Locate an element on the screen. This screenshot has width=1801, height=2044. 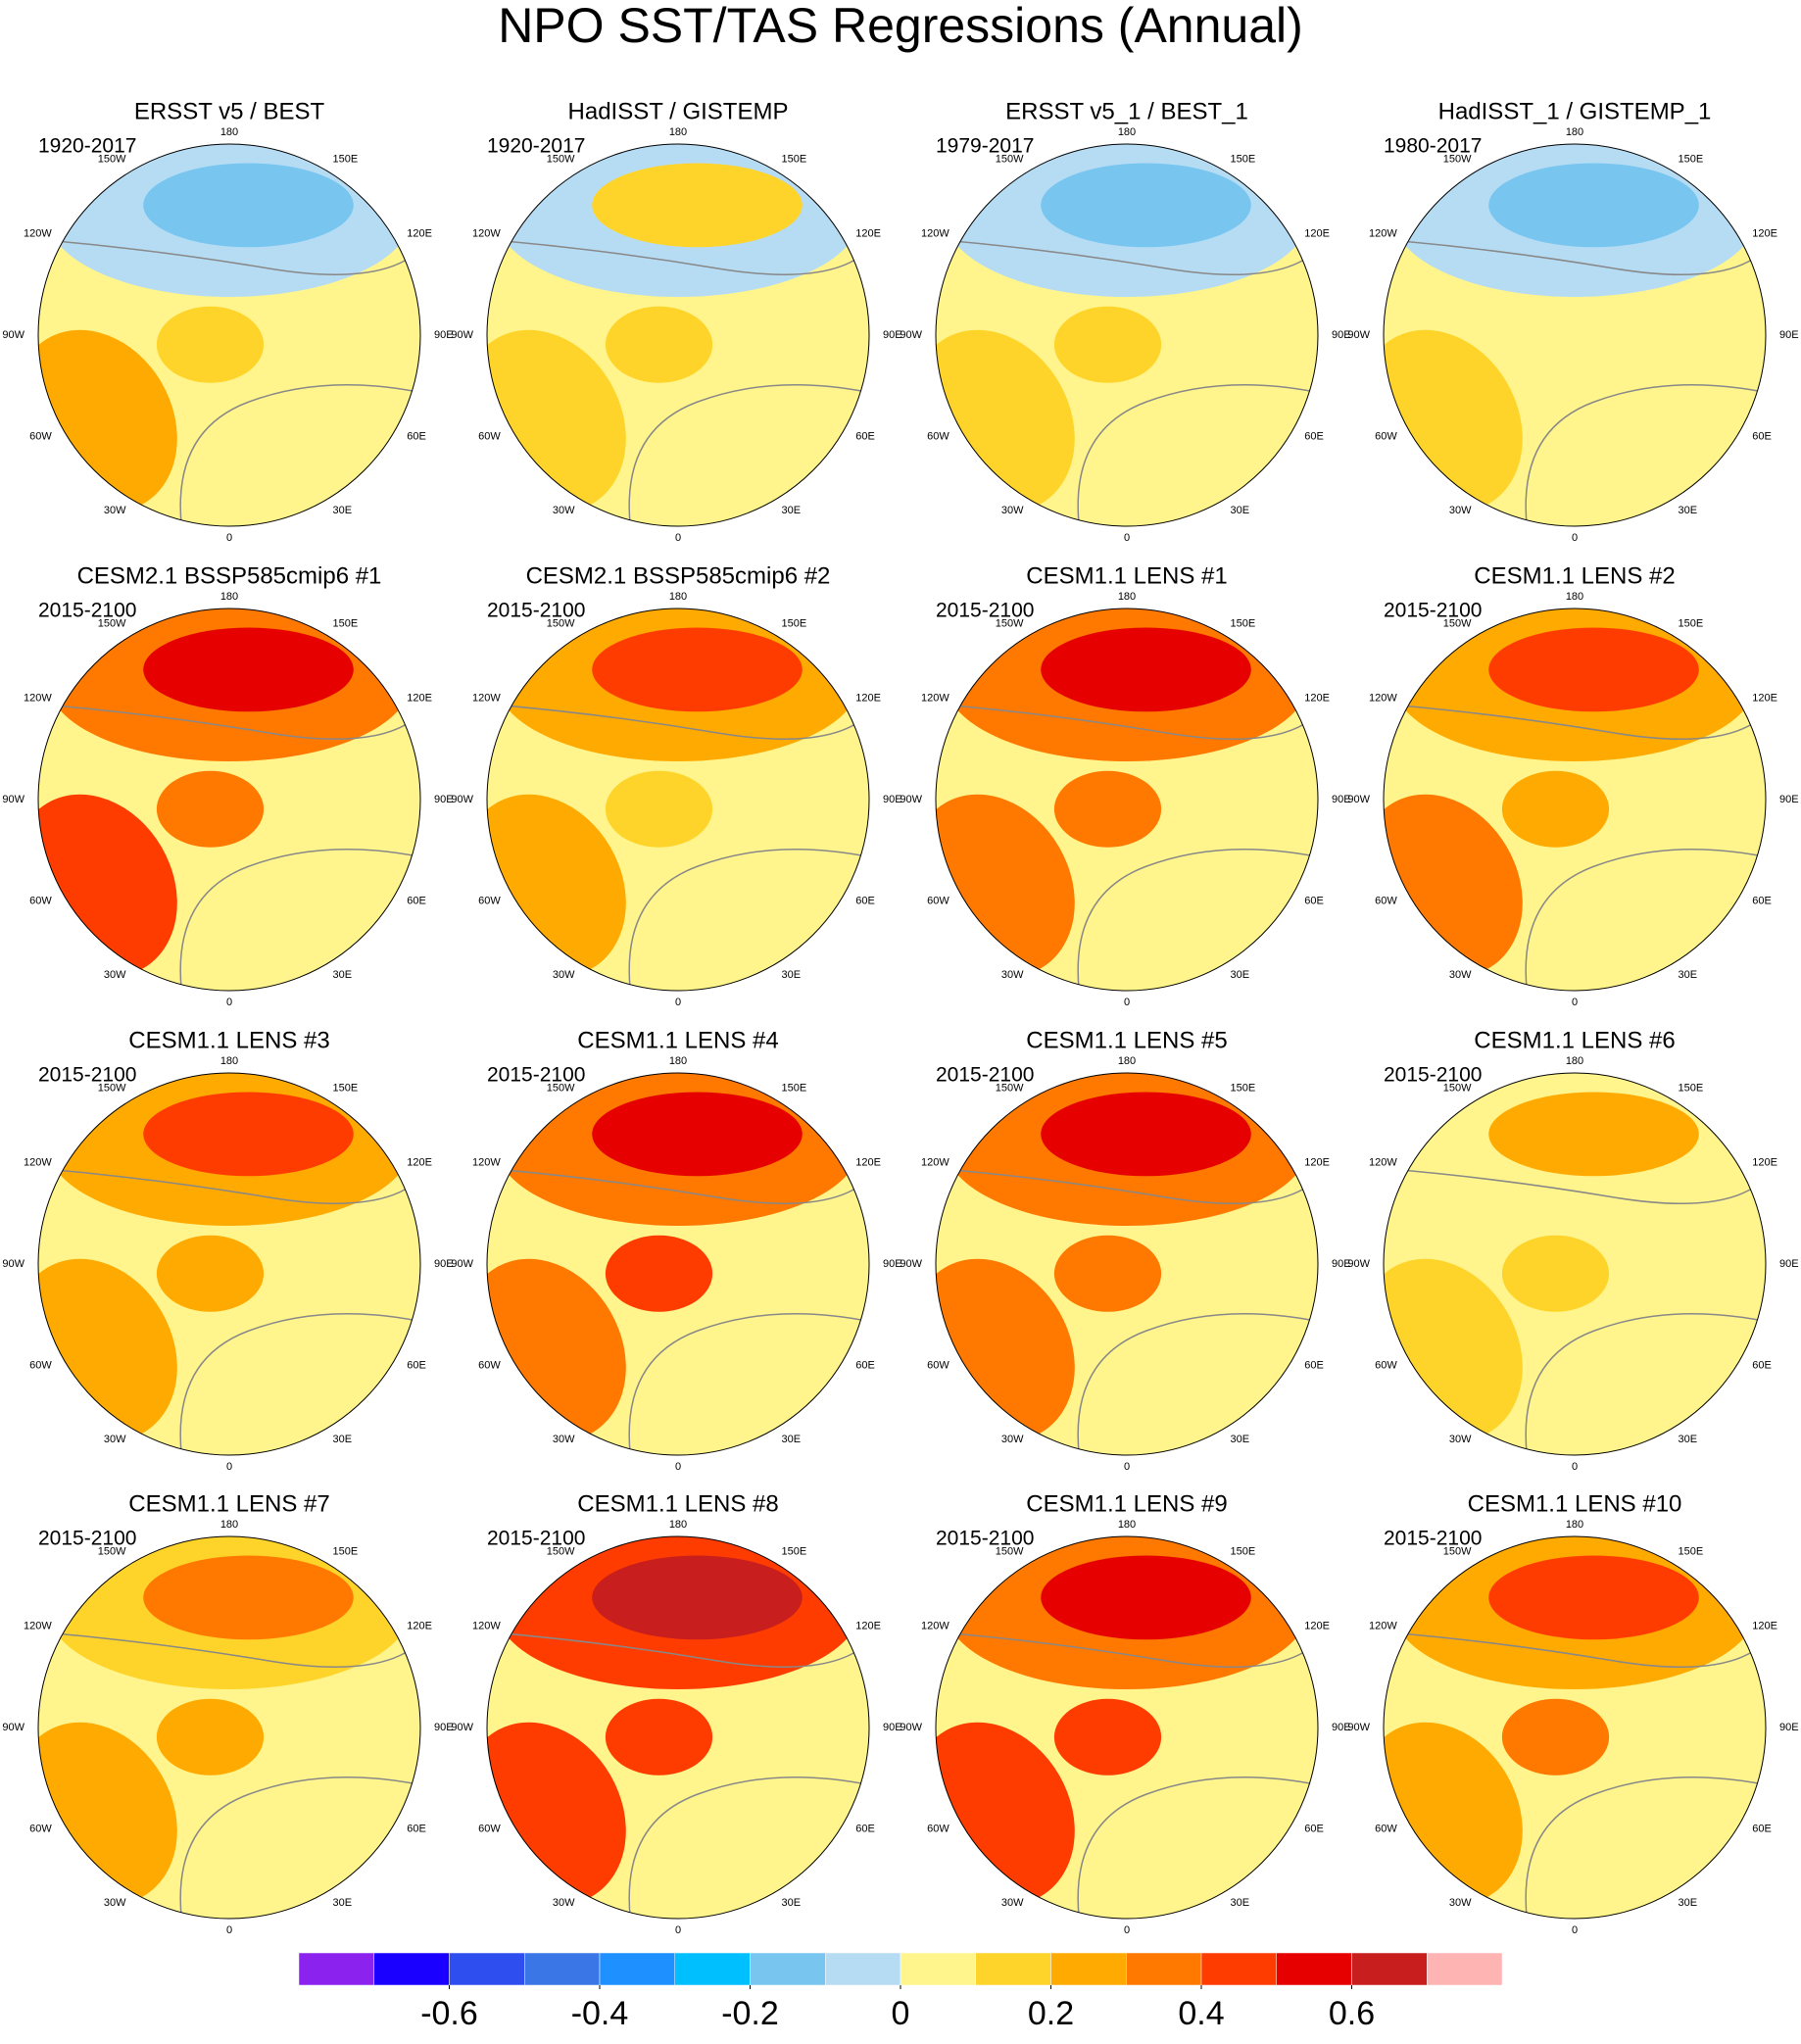
colorbar-tick-label: 0.6 is located at coordinates (1352, 2013).